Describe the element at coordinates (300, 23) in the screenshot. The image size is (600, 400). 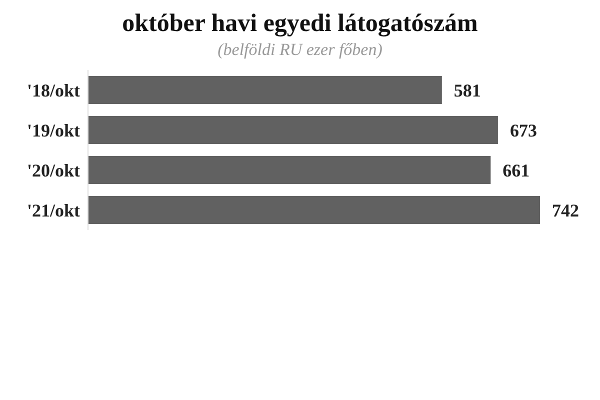
I see `chart-title: október havi egyedi látogatószám` at that location.